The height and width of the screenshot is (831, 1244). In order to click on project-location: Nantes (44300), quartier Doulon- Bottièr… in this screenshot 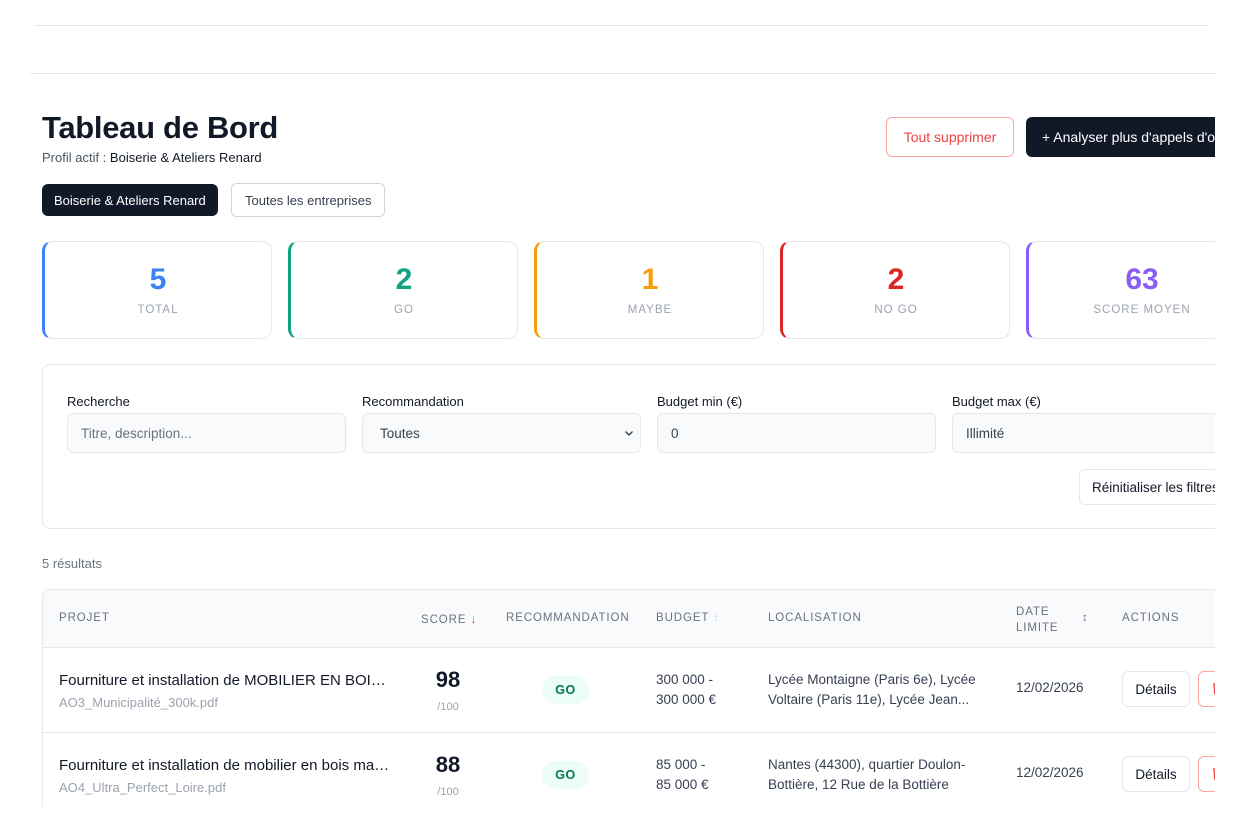, I will do `click(878, 775)`.